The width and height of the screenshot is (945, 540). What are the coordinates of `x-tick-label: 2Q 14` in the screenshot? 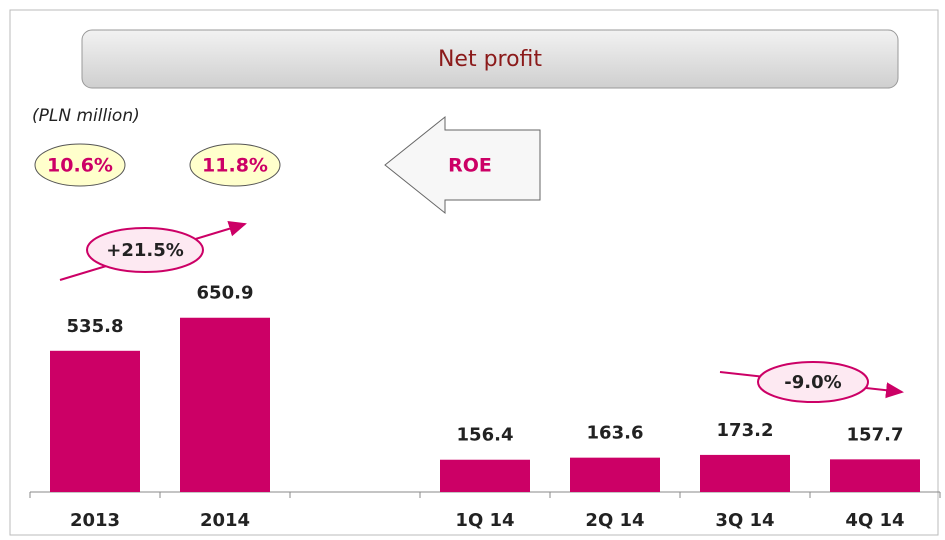 It's located at (614, 520).